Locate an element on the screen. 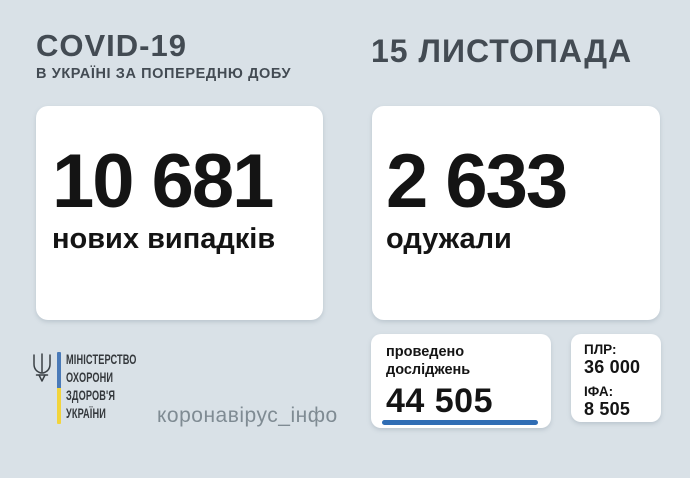 The width and height of the screenshot is (690, 478). flag-blue-segment is located at coordinates (59, 370).